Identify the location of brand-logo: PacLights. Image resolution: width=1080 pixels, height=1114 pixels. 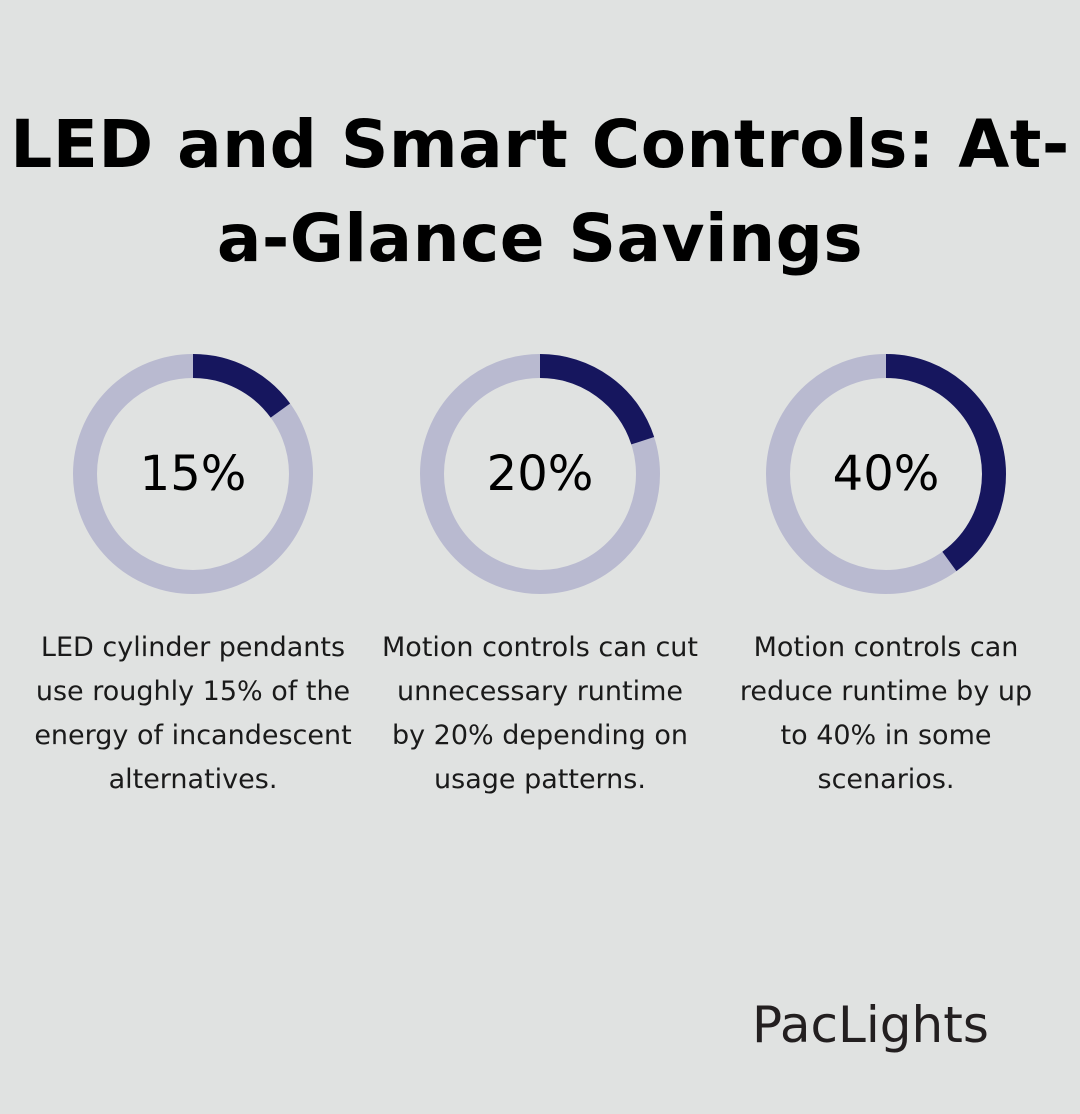
(870, 1025).